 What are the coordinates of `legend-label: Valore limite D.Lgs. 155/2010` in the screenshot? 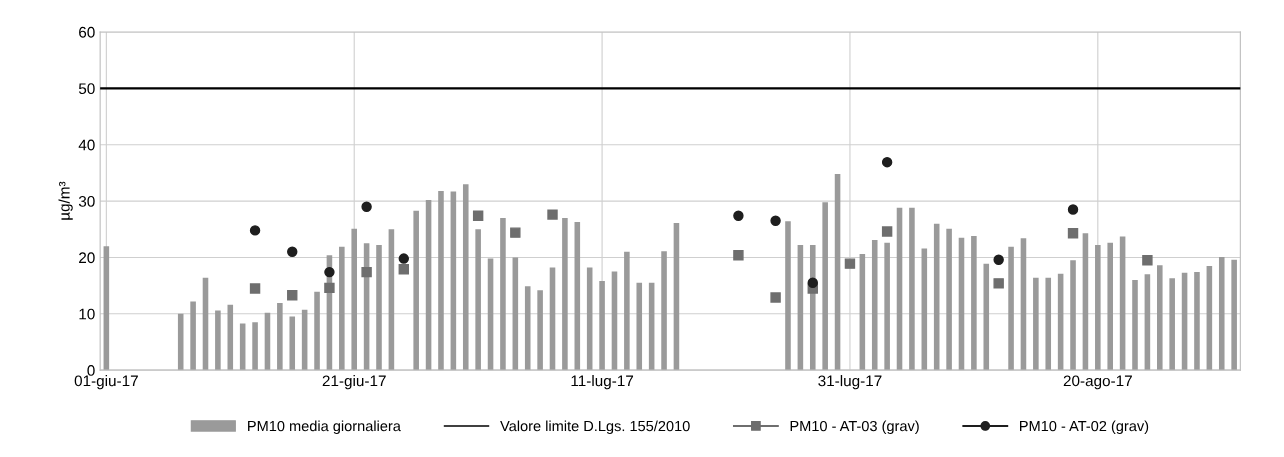 It's located at (595, 427).